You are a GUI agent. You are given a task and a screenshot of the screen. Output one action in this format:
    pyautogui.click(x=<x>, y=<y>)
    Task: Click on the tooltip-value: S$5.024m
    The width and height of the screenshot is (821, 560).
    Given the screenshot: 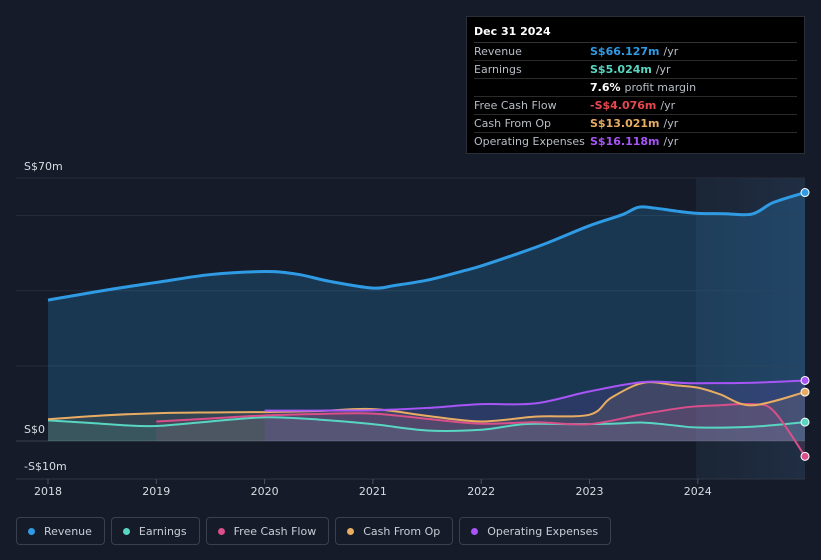 What is the action you would take?
    pyautogui.click(x=621, y=69)
    